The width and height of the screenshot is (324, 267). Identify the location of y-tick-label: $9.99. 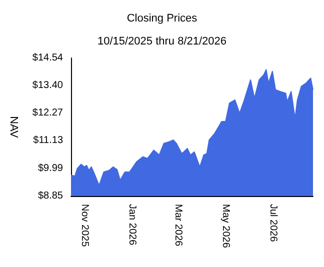
(51, 168).